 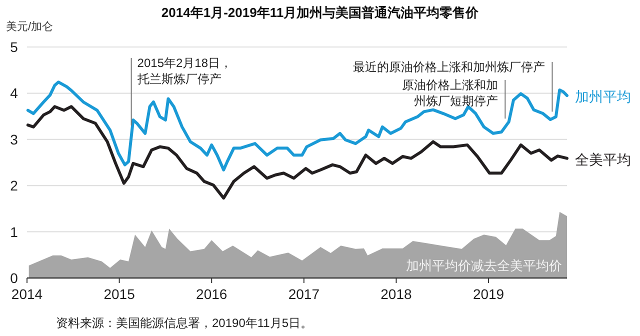 What do you see at coordinates (488, 294) in the screenshot?
I see `x-tick-label: 2019` at bounding box center [488, 294].